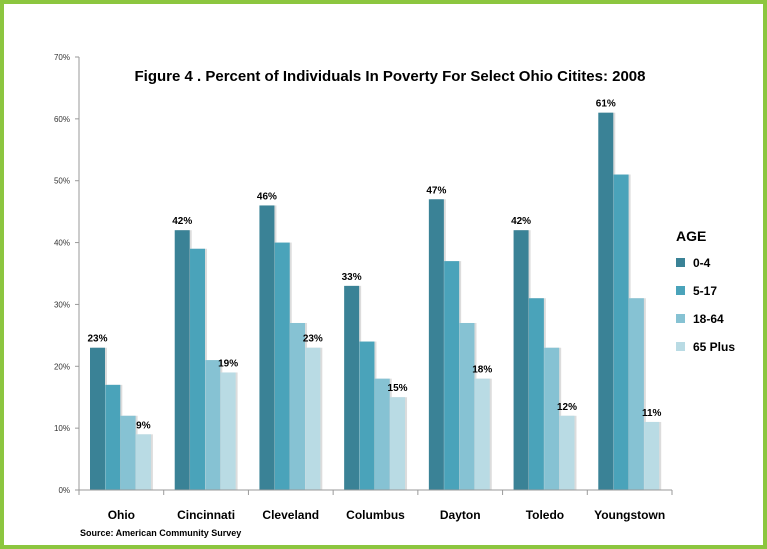  What do you see at coordinates (62, 119) in the screenshot?
I see `y-tick-label: 60%` at bounding box center [62, 119].